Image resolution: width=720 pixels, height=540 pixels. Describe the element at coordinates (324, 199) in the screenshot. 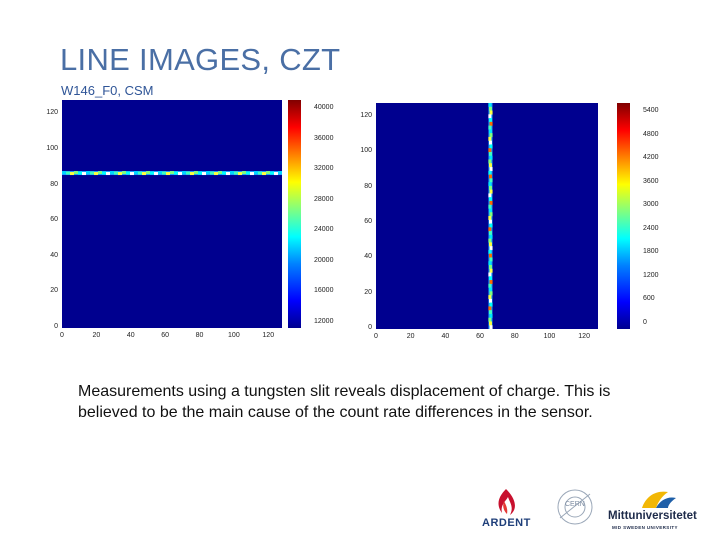

I see `colorbar-tick-label: 28000` at that location.